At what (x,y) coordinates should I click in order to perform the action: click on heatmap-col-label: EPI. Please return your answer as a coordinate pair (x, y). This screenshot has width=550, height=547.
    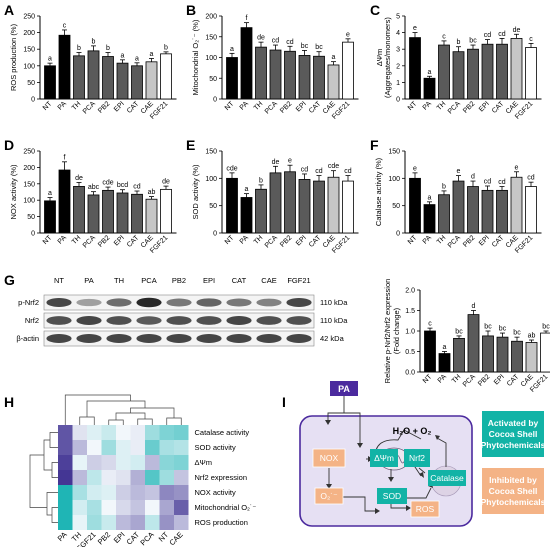
    Looking at the image, I should click on (119, 537).